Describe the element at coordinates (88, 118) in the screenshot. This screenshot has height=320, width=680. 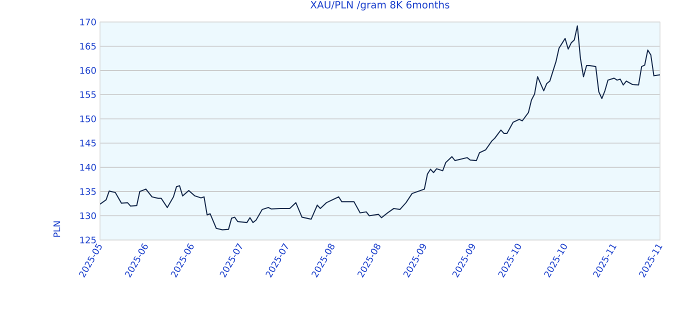
I see `y-tick-label: 150` at that location.